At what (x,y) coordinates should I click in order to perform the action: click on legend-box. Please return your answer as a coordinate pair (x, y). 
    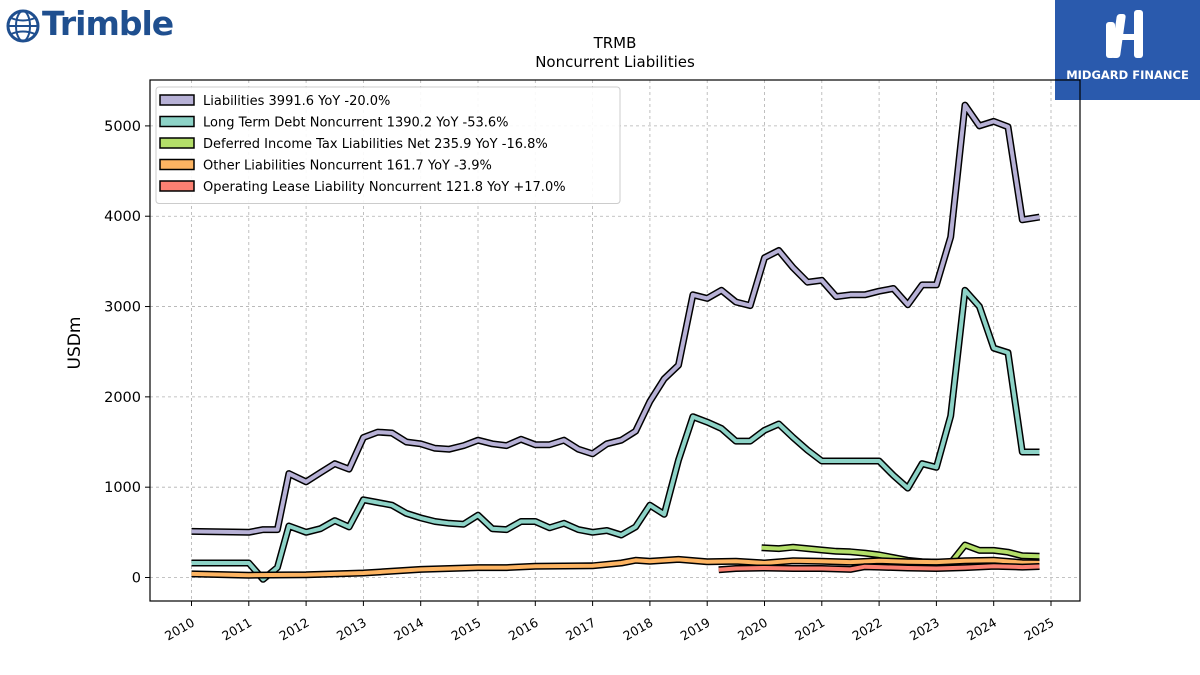
    Looking at the image, I should click on (388, 145).